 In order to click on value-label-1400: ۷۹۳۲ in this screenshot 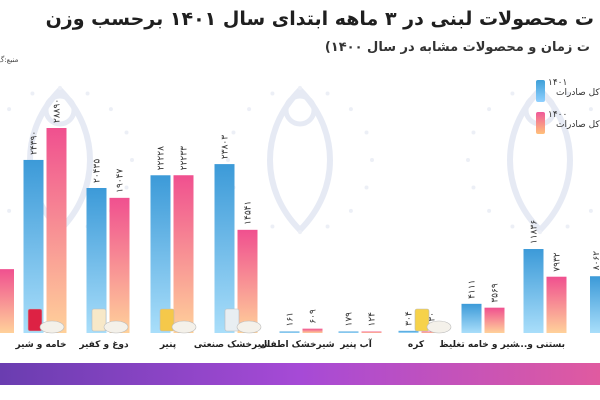, I will do `click(558, 262)`.